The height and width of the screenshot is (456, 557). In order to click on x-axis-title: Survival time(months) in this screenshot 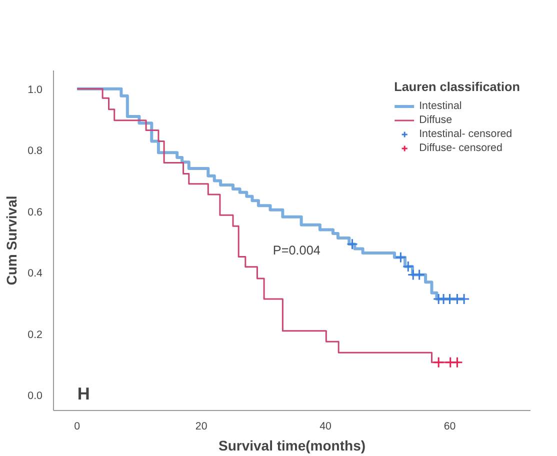, I will do `click(292, 446)`.